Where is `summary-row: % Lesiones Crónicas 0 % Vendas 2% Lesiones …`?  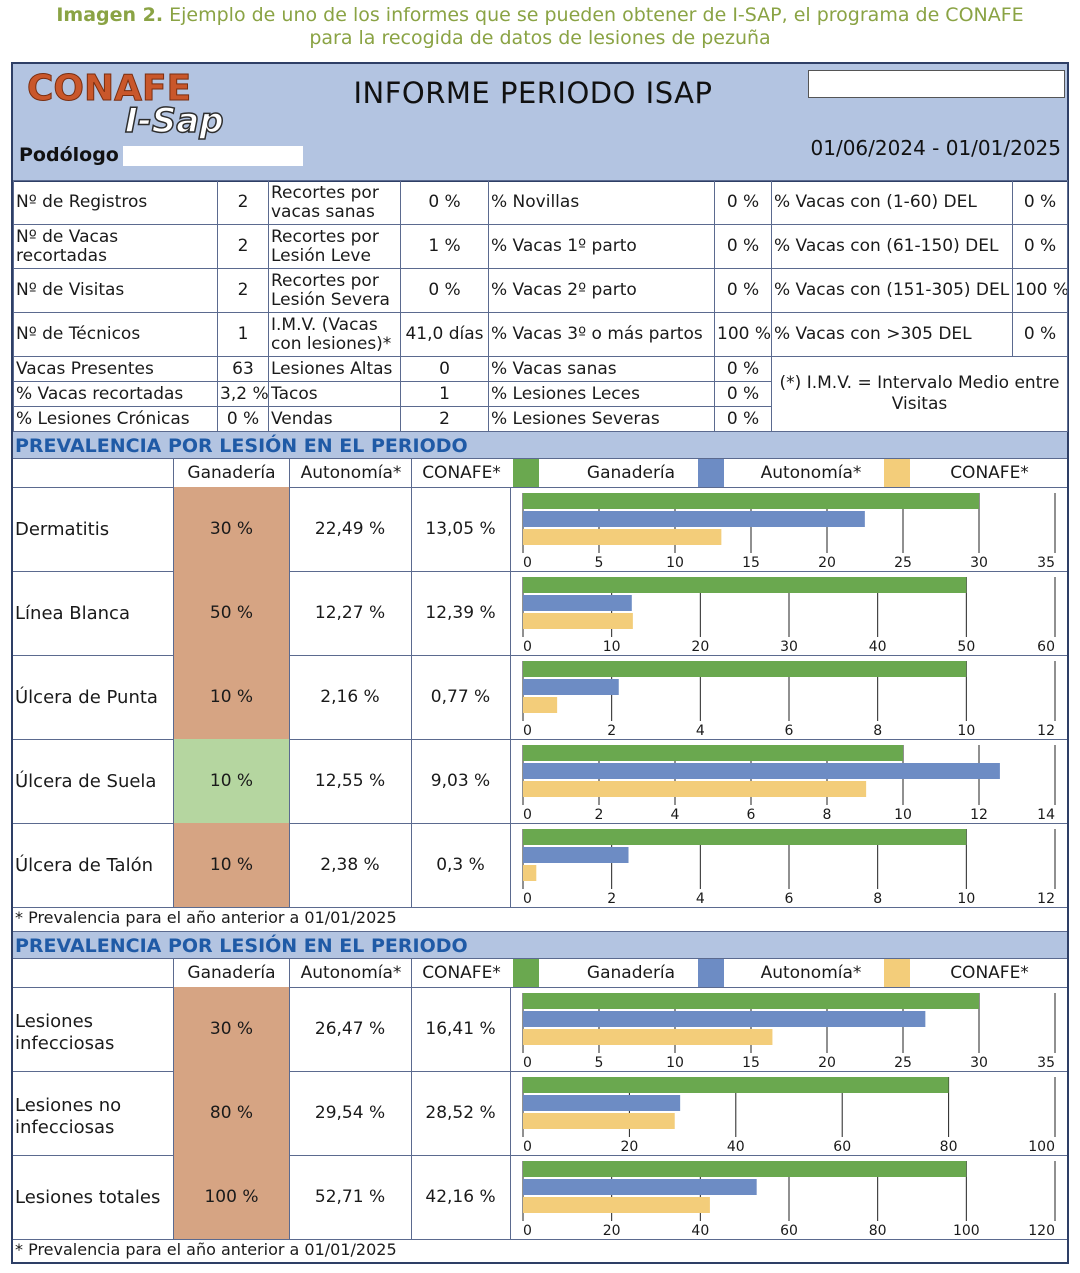
summary-row: % Lesiones Crónicas 0 % Vendas 2% Lesiones … is located at coordinates (540, 419).